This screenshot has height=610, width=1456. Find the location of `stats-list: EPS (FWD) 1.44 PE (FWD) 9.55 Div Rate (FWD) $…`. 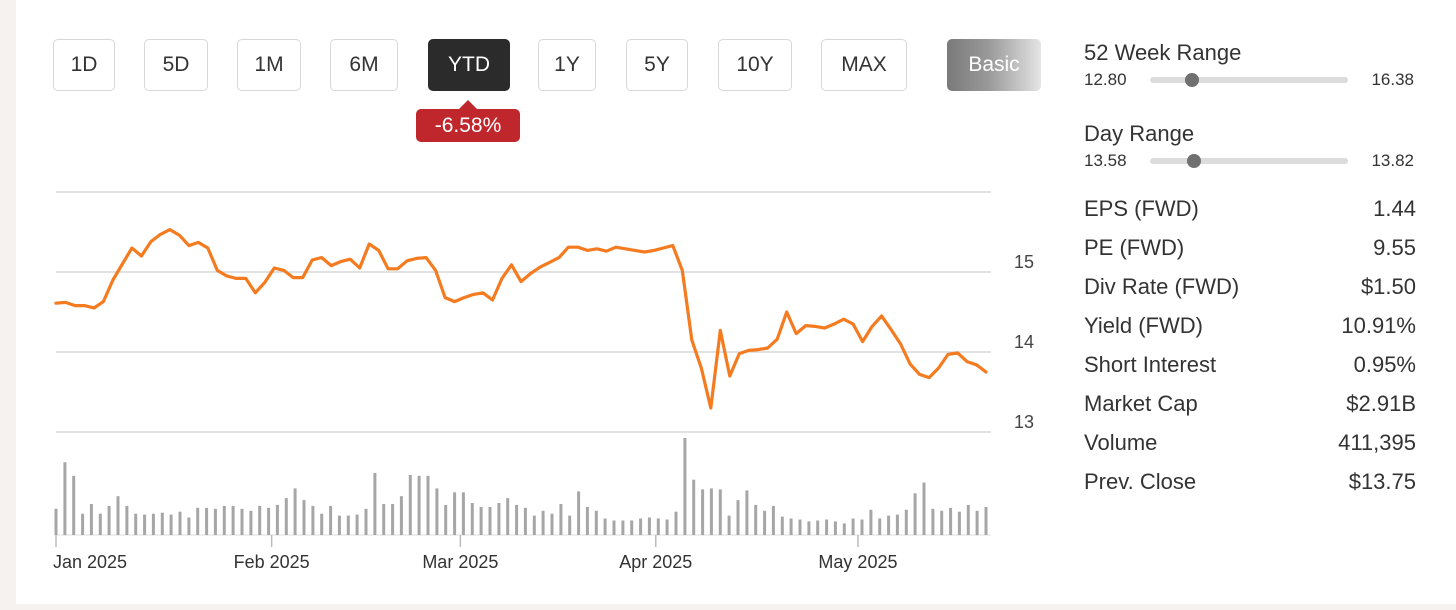

stats-list: EPS (FWD) 1.44 PE (FWD) 9.55 Div Rate (FWD) $… is located at coordinates (1250, 345).